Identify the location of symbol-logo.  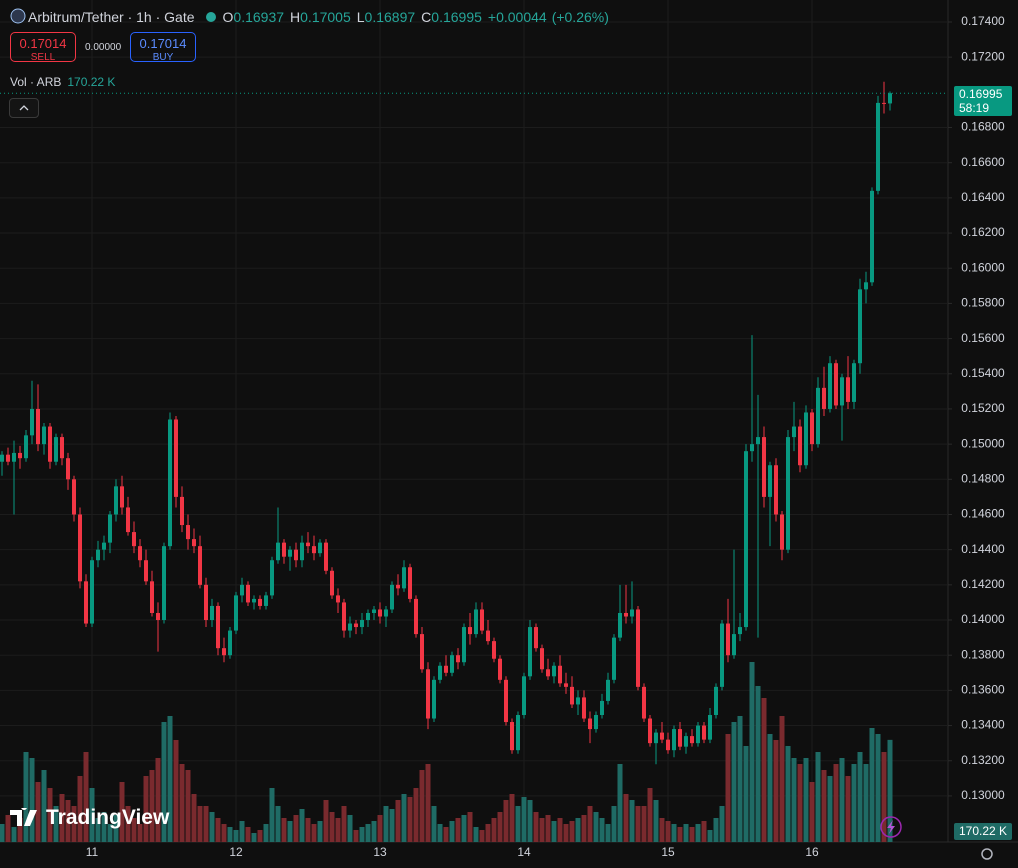
(18, 16).